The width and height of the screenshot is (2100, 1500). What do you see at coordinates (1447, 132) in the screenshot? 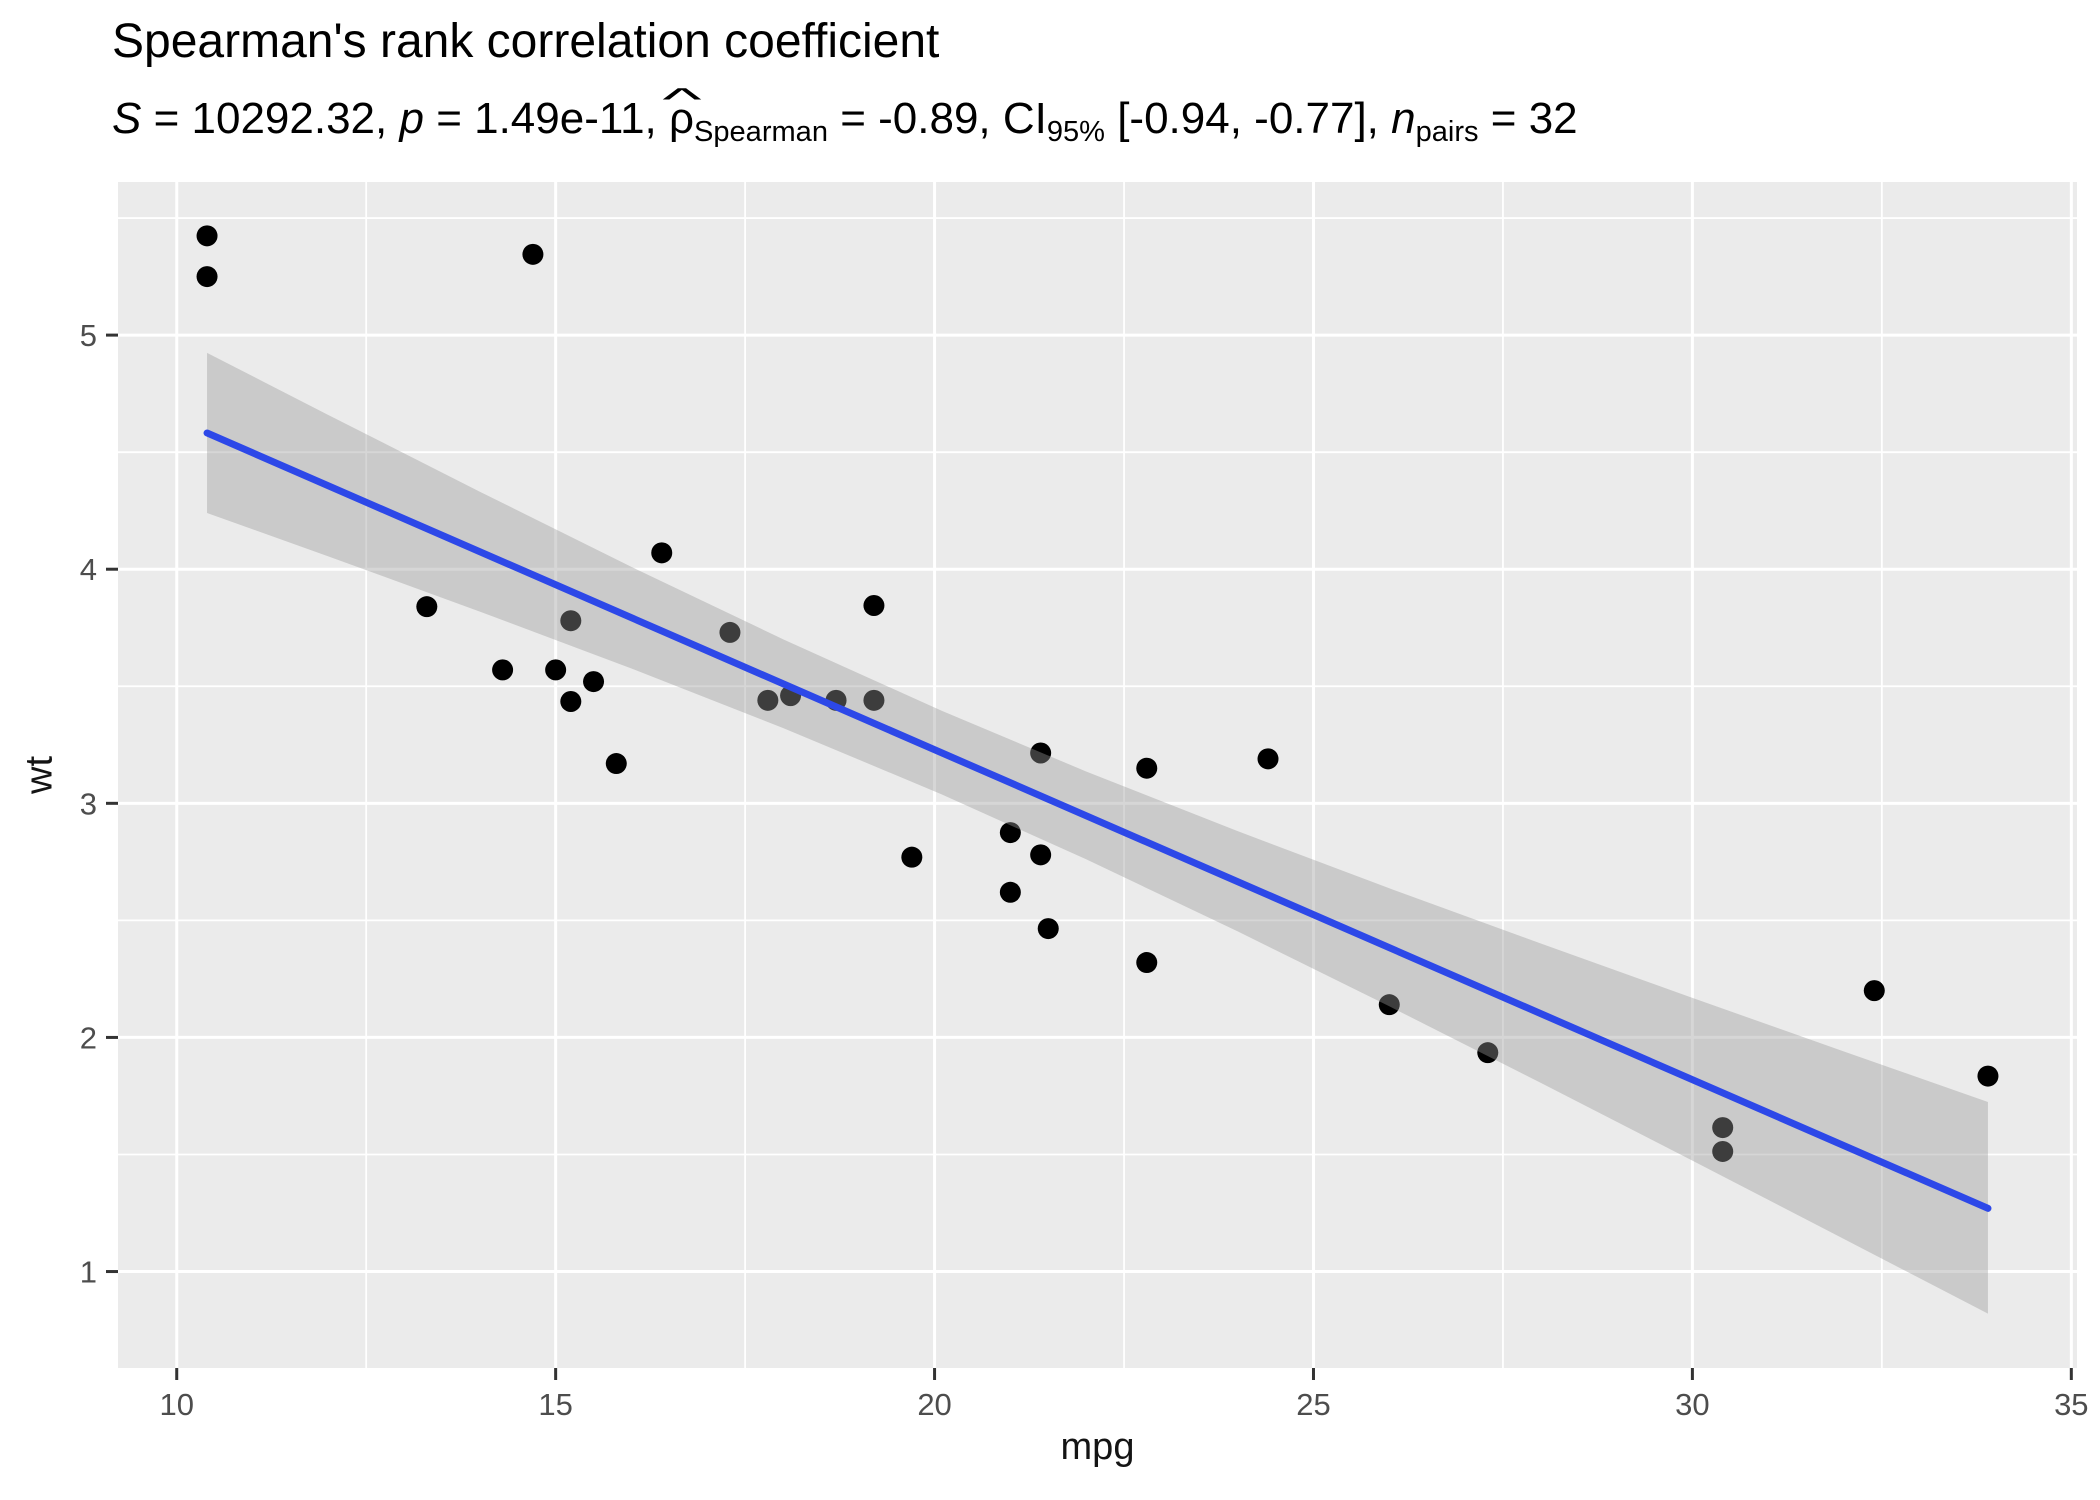
I see `subscript-text: pairs` at bounding box center [1447, 132].